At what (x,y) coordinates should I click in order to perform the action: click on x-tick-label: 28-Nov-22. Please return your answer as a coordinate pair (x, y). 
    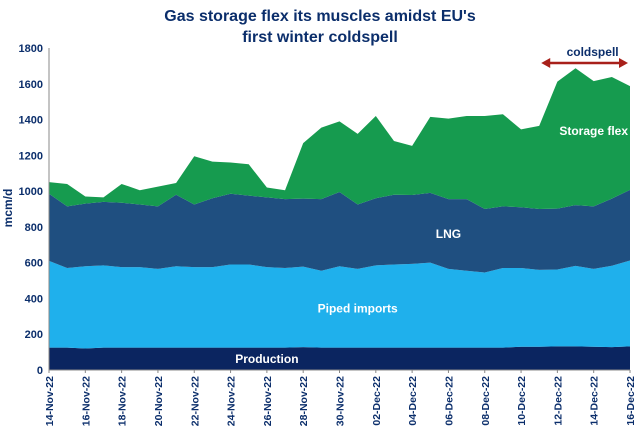
    Looking at the image, I should click on (304, 401).